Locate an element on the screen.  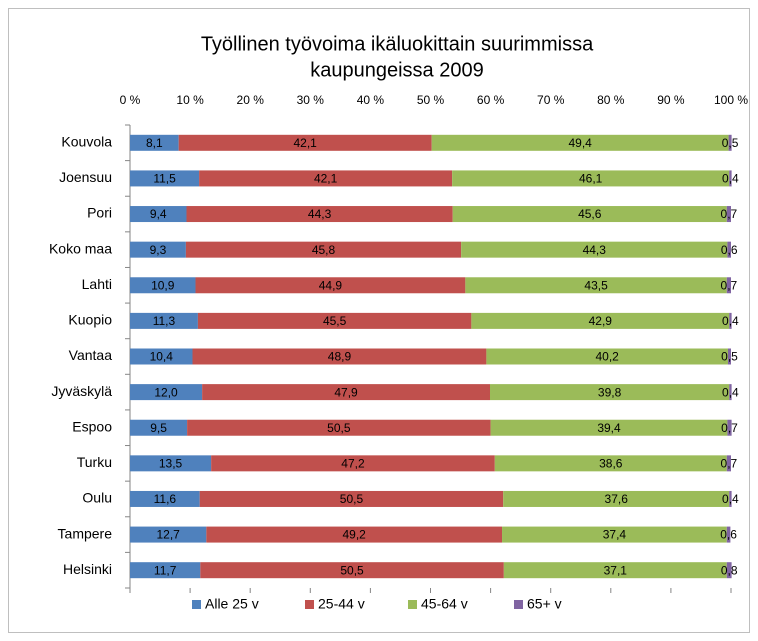
value-label: 12,0 is located at coordinates (166, 392).